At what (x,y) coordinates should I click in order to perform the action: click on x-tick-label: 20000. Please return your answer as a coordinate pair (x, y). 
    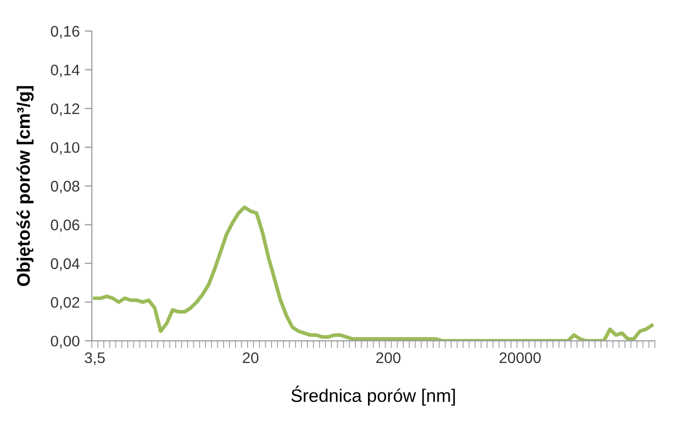
    Looking at the image, I should click on (520, 358).